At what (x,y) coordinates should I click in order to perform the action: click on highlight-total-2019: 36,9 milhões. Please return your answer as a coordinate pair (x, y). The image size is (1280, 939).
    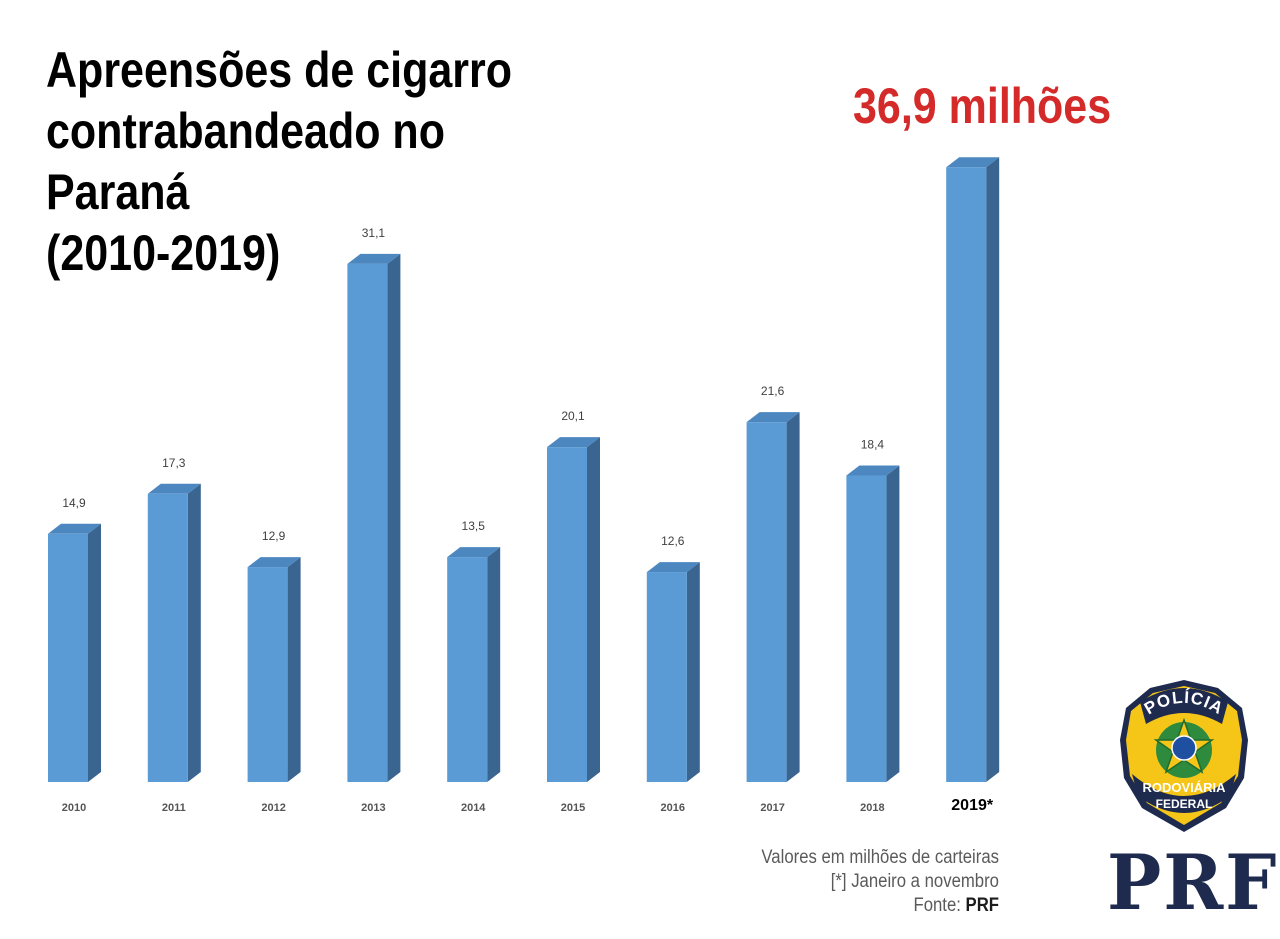
    Looking at the image, I should click on (982, 106).